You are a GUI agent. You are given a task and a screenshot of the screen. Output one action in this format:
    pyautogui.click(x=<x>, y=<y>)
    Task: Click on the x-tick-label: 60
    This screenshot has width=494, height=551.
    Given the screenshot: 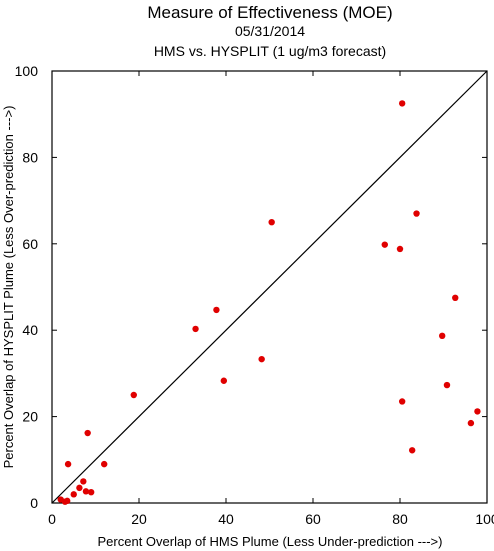 What is the action you would take?
    pyautogui.click(x=313, y=519)
    